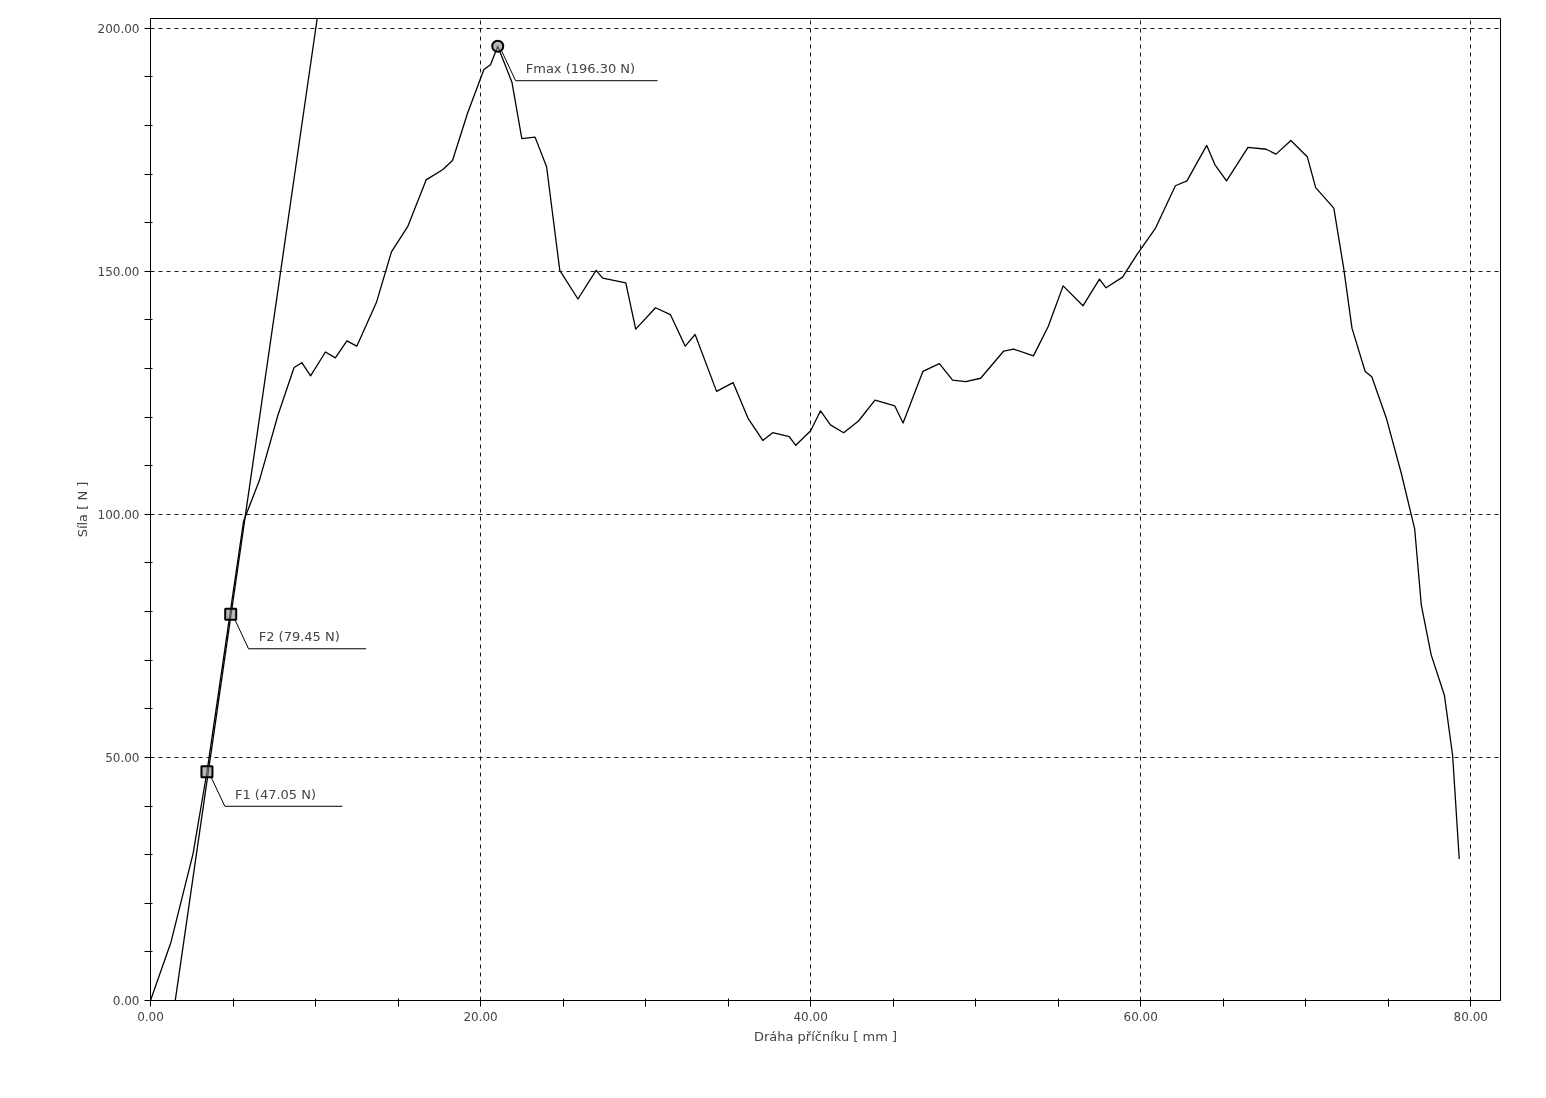 The width and height of the screenshot is (1546, 1098). Describe the element at coordinates (118, 271) in the screenshot. I see `y-tick-label: 150.00` at that location.